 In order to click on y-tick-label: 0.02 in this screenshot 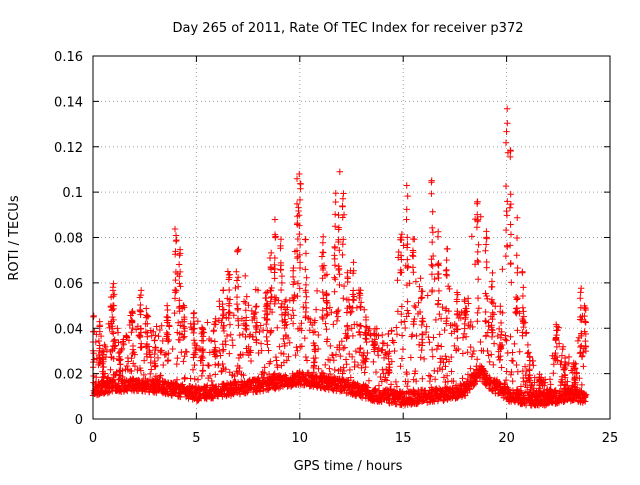, I will do `click(68, 375)`.